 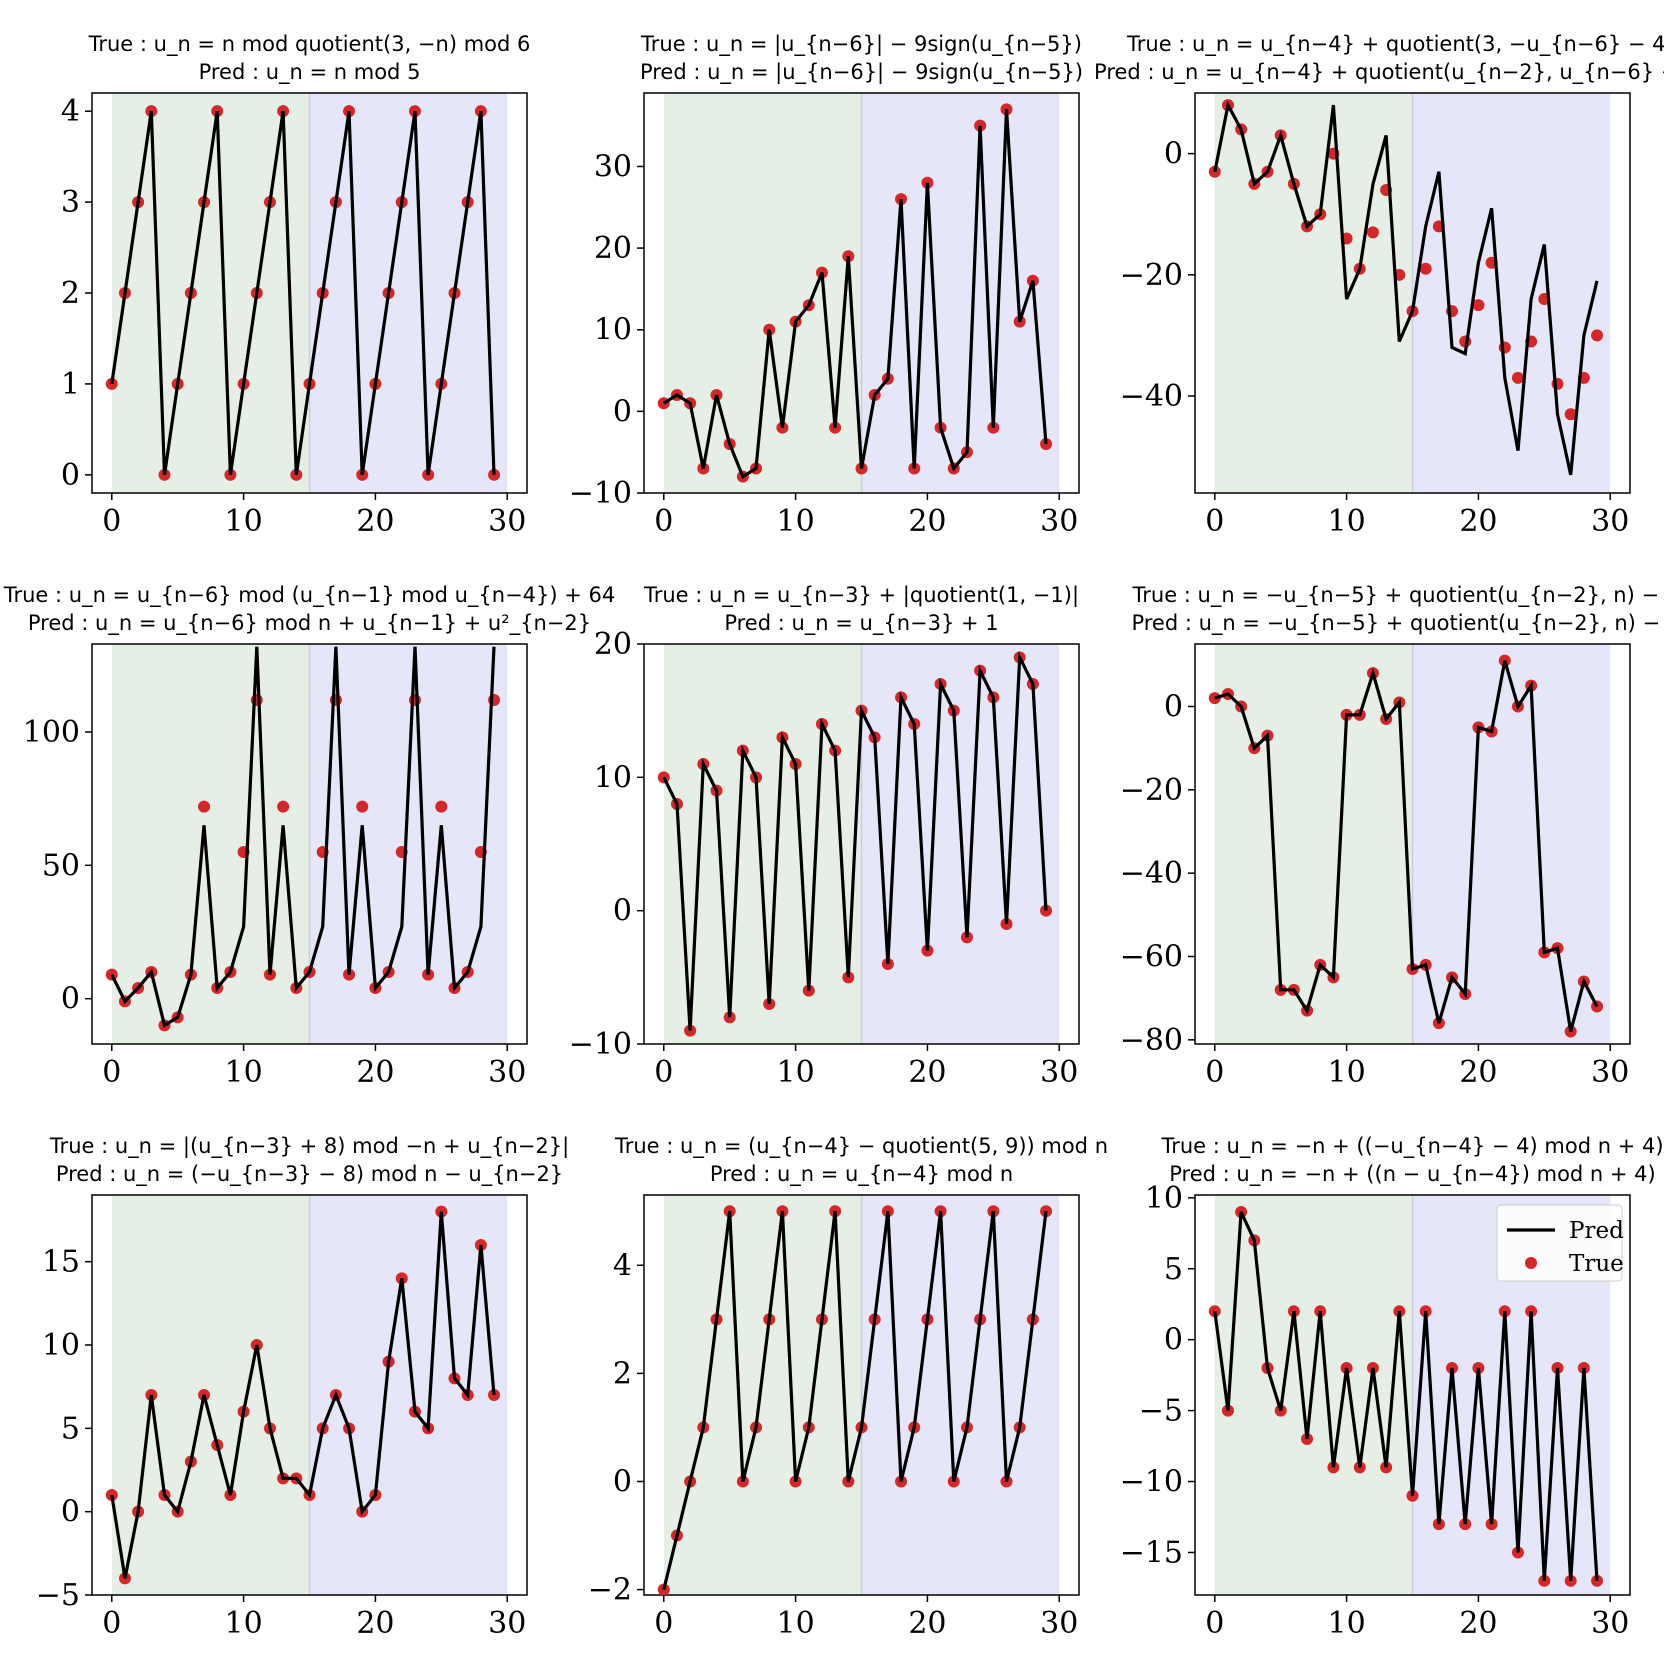 I want to click on y-tick-label: 2, so click(x=70, y=293).